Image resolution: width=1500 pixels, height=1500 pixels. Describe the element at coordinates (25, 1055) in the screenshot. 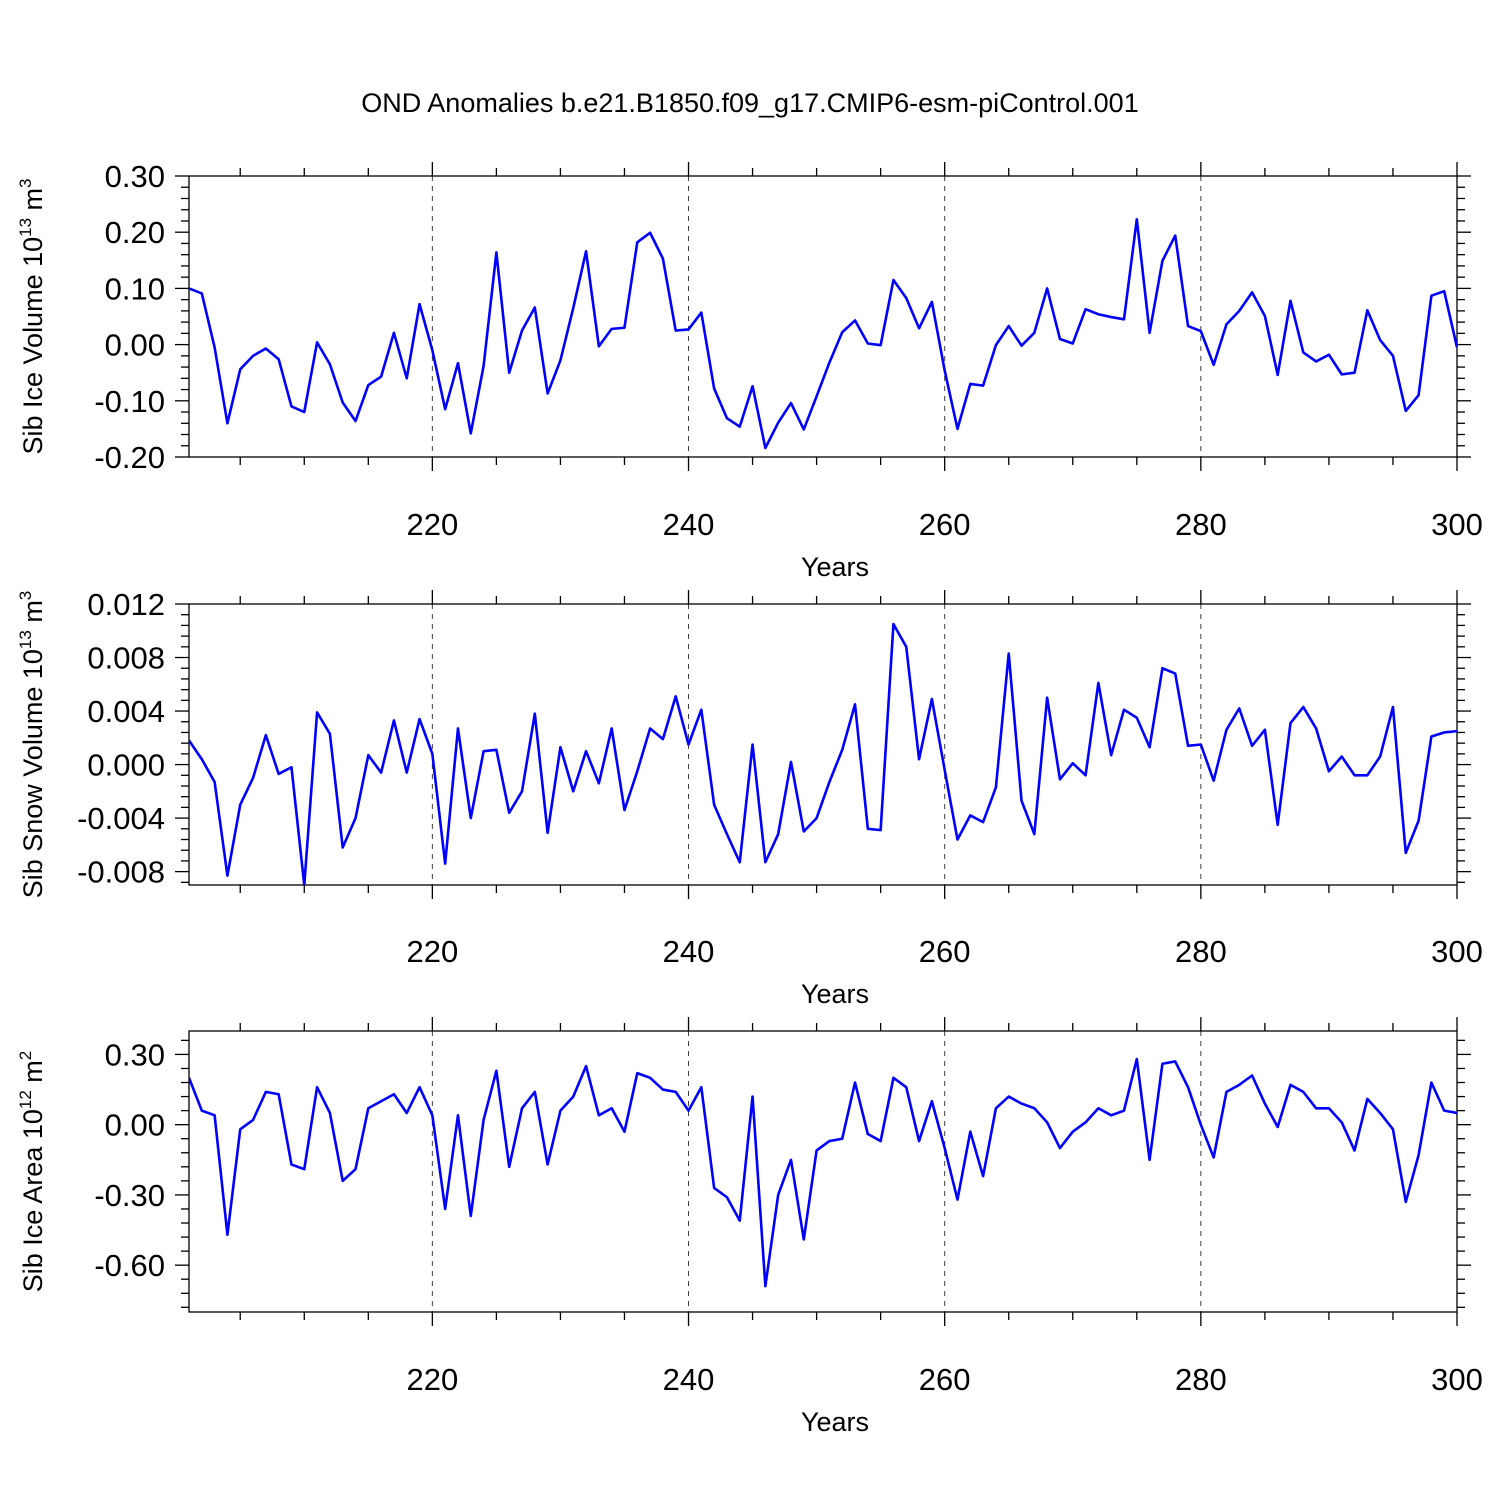

I see `y-axis-label-unit-exponent: 2` at that location.